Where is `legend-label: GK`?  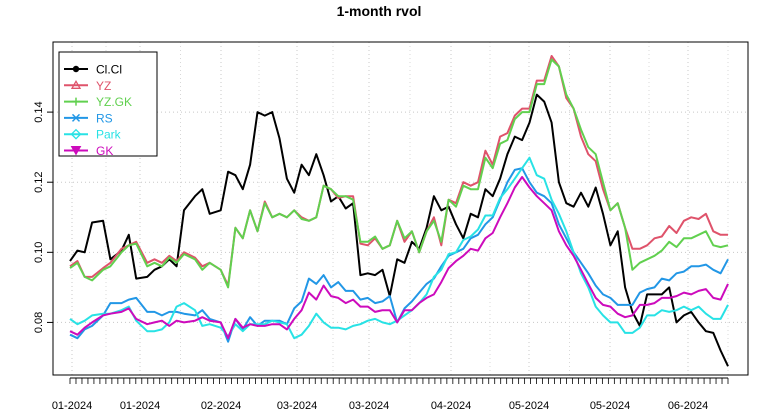 legend-label: GK is located at coordinates (104, 151).